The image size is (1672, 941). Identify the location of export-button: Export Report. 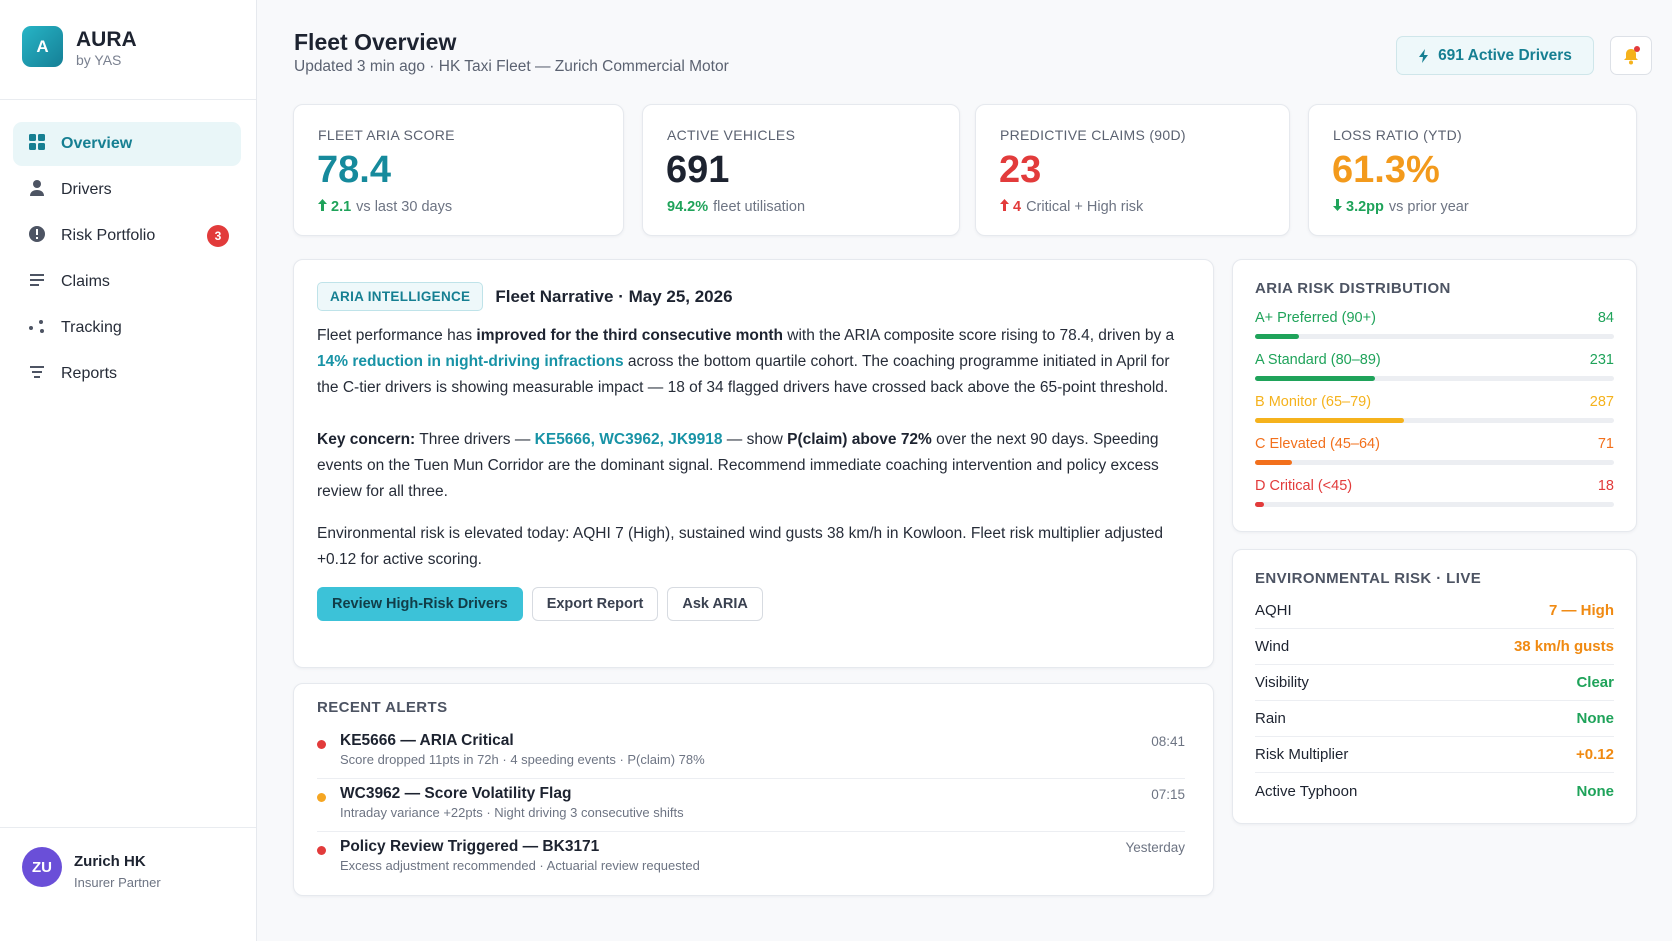
(595, 604).